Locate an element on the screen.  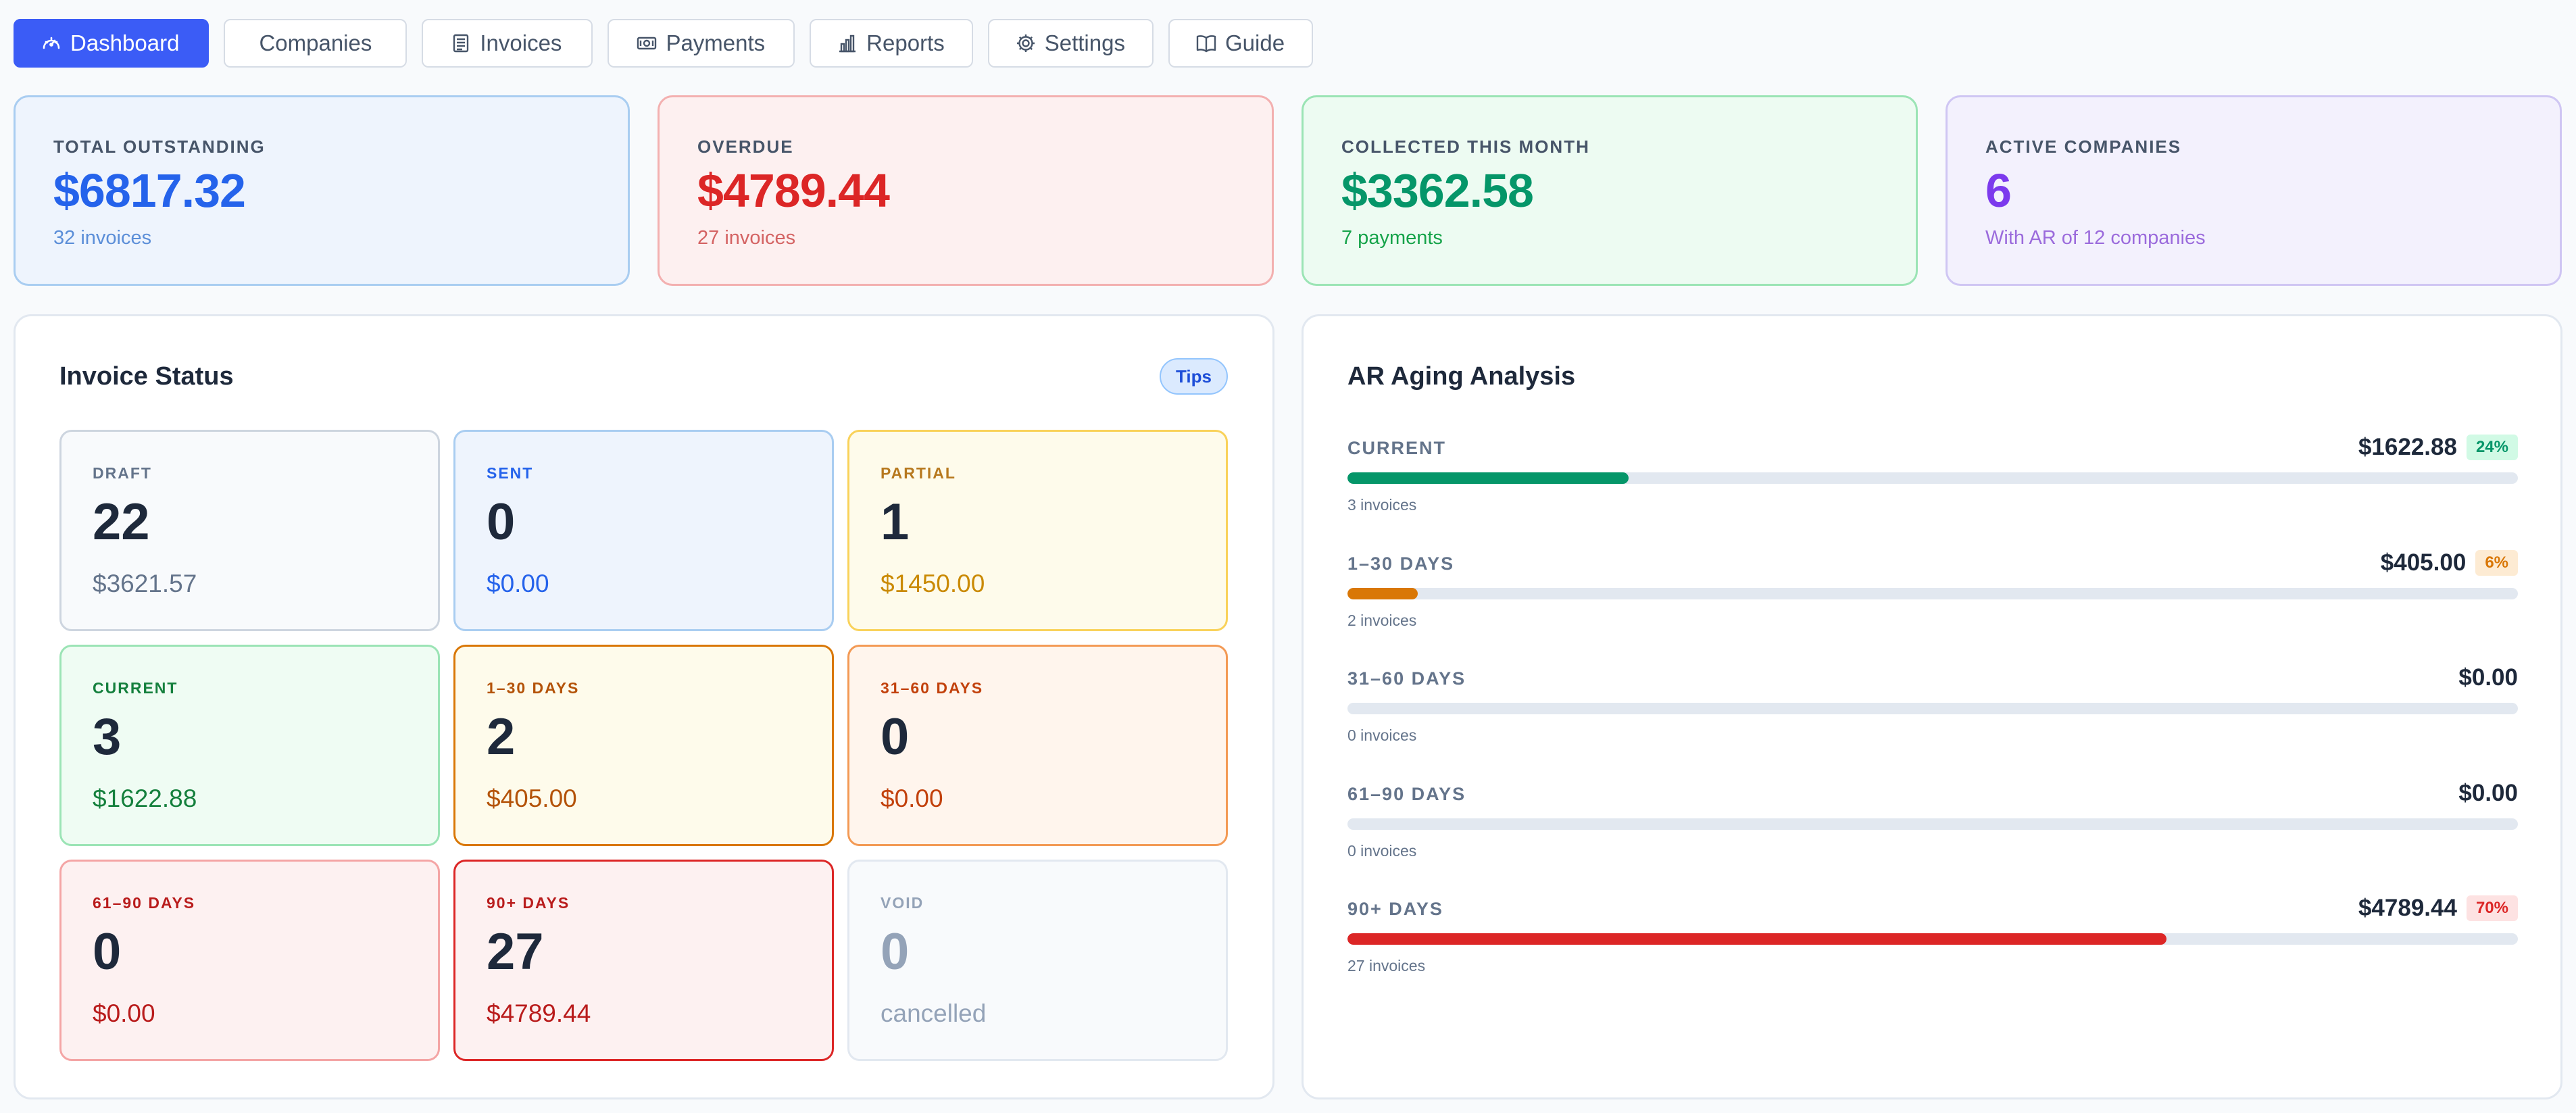
kpi-value: $3362.58 is located at coordinates (1438, 190).